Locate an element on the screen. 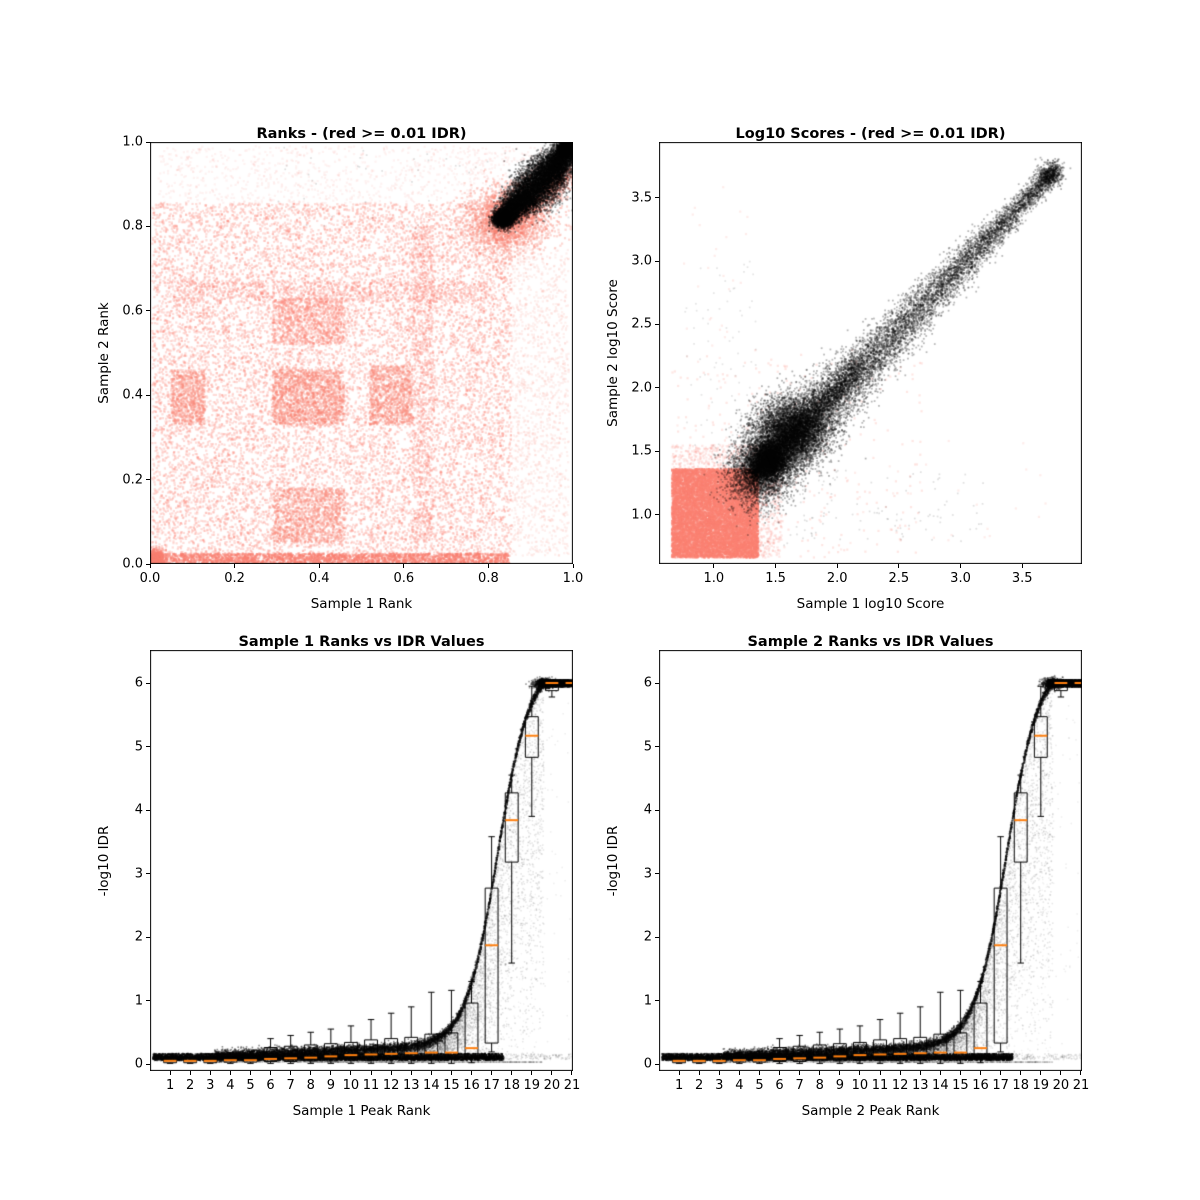  subplot-title: Log10 Scores - (red >= 0.01 IDR) is located at coordinates (870, 134).